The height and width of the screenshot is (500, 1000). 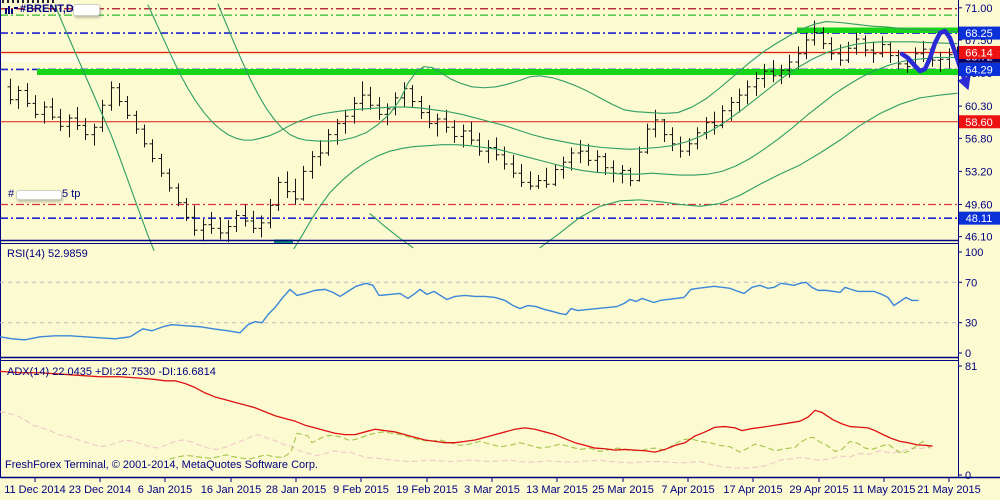 I want to click on rsi-line, so click(x=459, y=311).